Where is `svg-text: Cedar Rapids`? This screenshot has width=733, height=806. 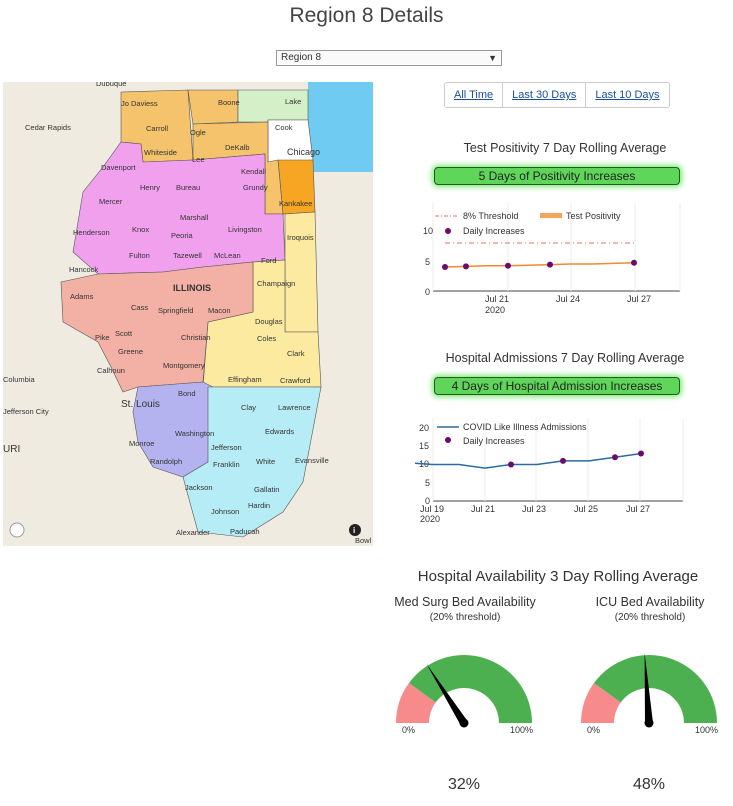 svg-text: Cedar Rapids is located at coordinates (48, 127).